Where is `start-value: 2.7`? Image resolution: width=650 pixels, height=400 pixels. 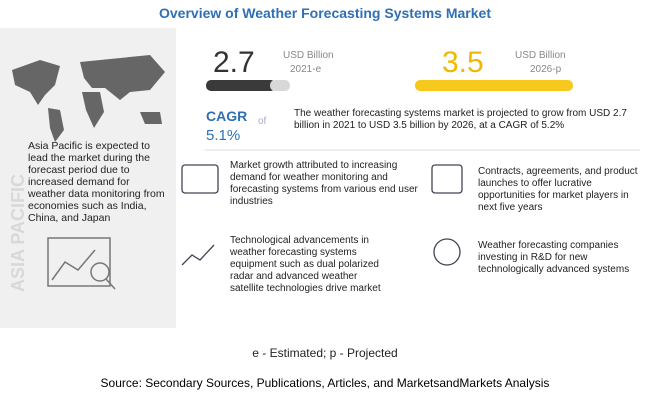
start-value: 2.7 is located at coordinates (234, 62).